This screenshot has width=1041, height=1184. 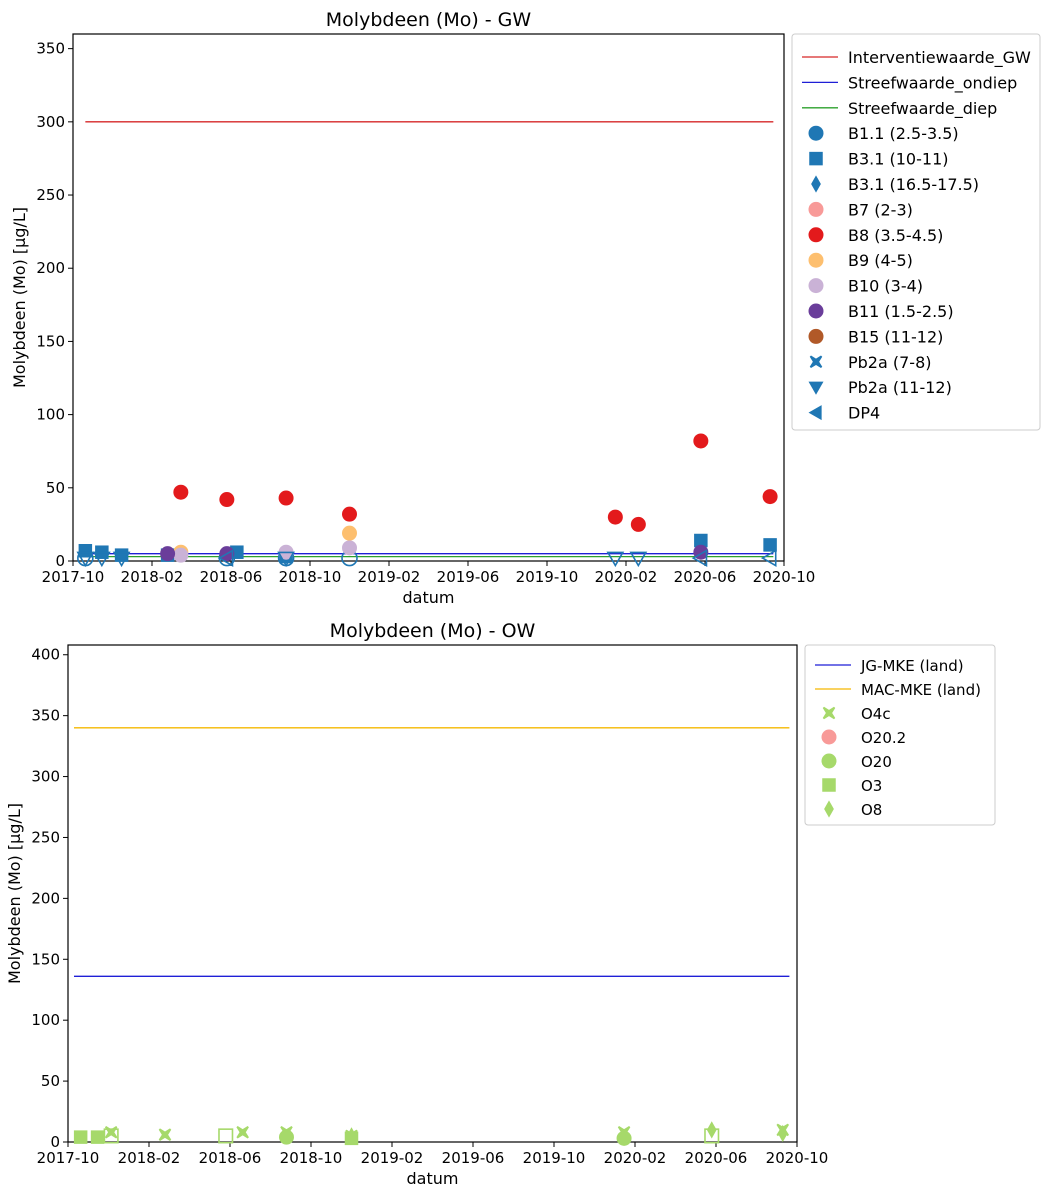 I want to click on legend-label: B7 (2-3), so click(x=880, y=209).